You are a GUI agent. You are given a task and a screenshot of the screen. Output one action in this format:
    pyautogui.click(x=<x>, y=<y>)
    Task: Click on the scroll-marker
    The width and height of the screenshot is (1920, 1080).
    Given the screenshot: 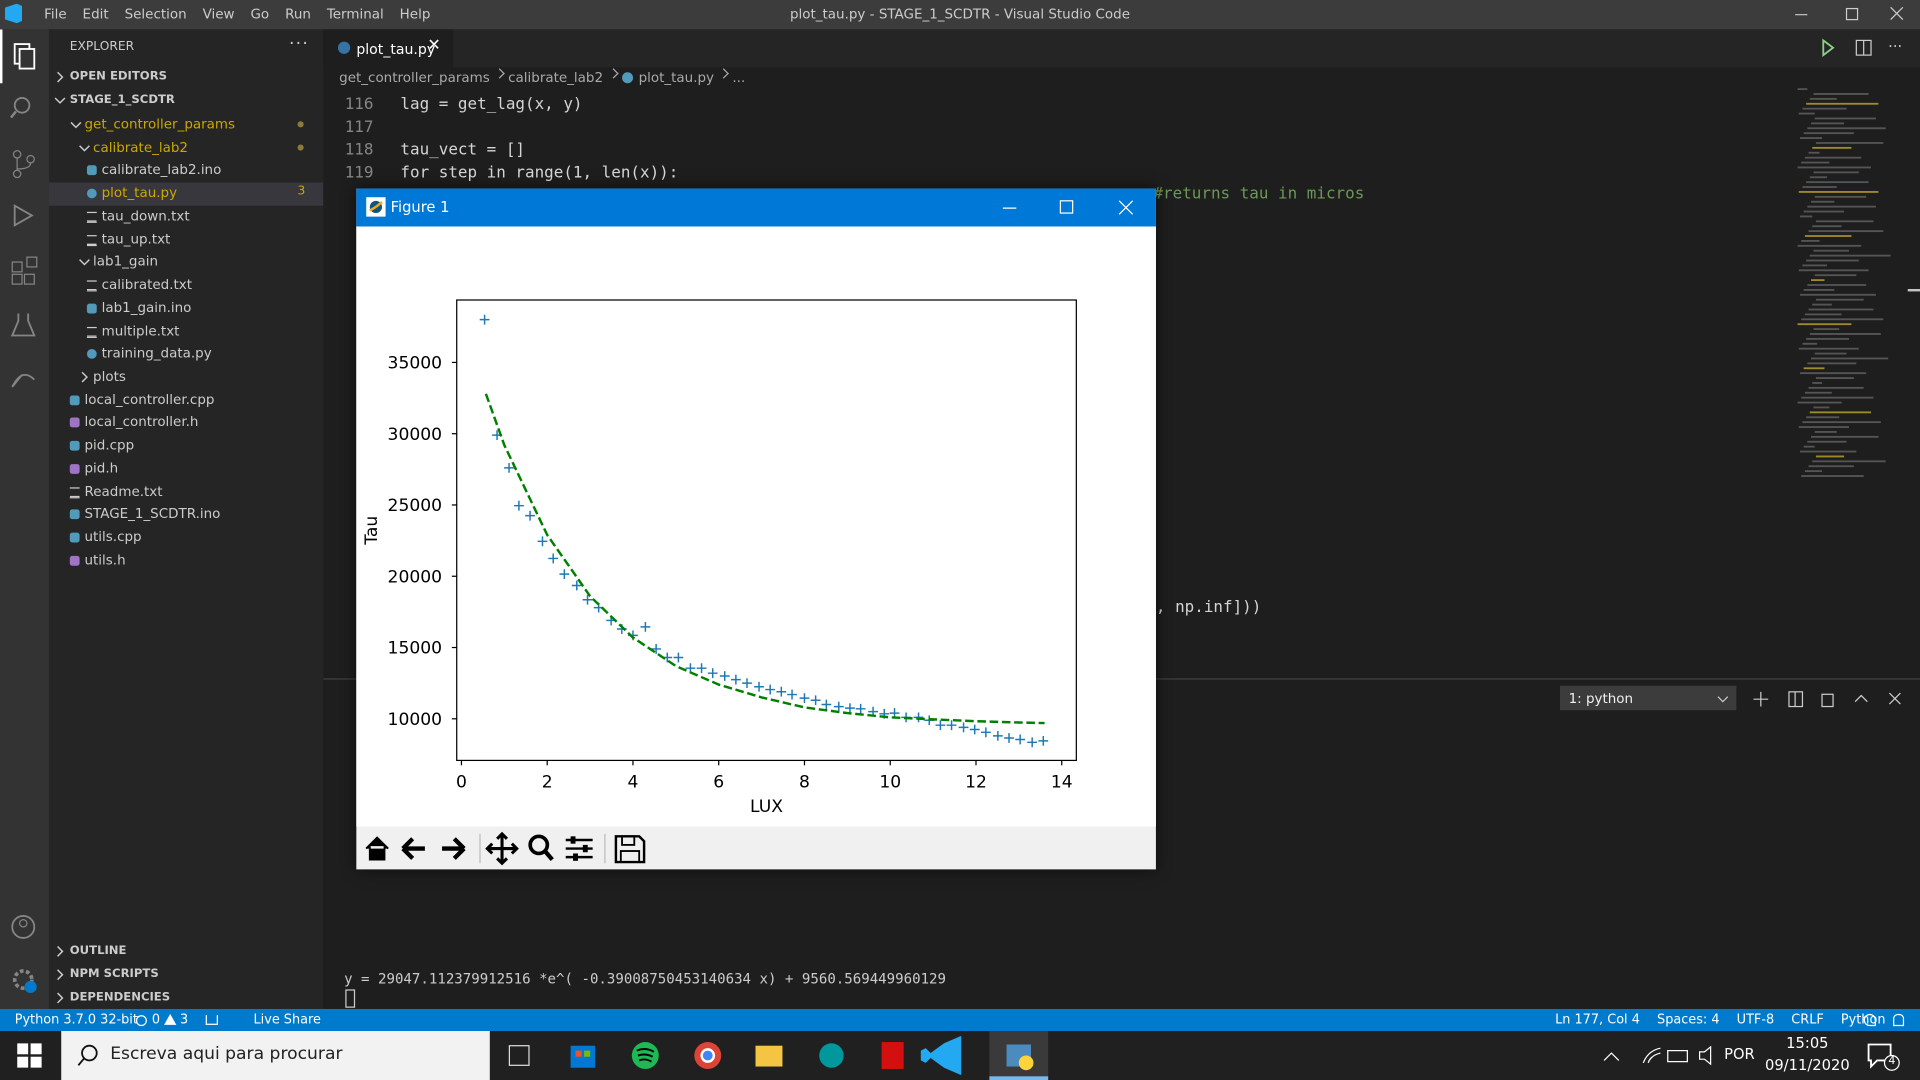 What is the action you would take?
    pyautogui.click(x=1913, y=290)
    